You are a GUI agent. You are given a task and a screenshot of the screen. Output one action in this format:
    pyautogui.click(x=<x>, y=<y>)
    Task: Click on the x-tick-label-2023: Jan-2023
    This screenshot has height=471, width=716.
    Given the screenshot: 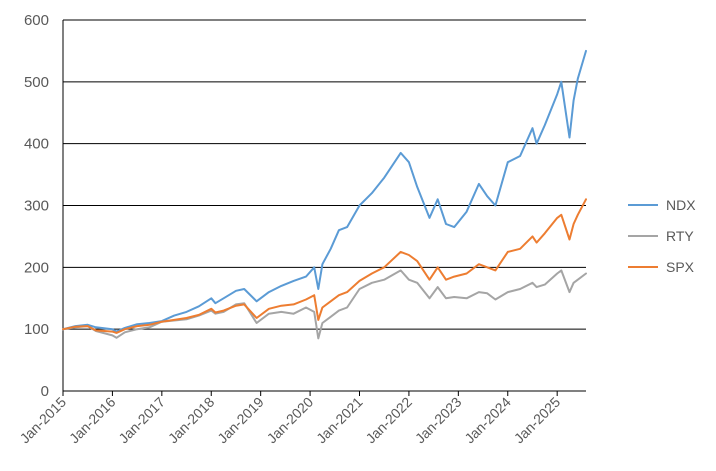 What is the action you would take?
    pyautogui.click(x=438, y=420)
    